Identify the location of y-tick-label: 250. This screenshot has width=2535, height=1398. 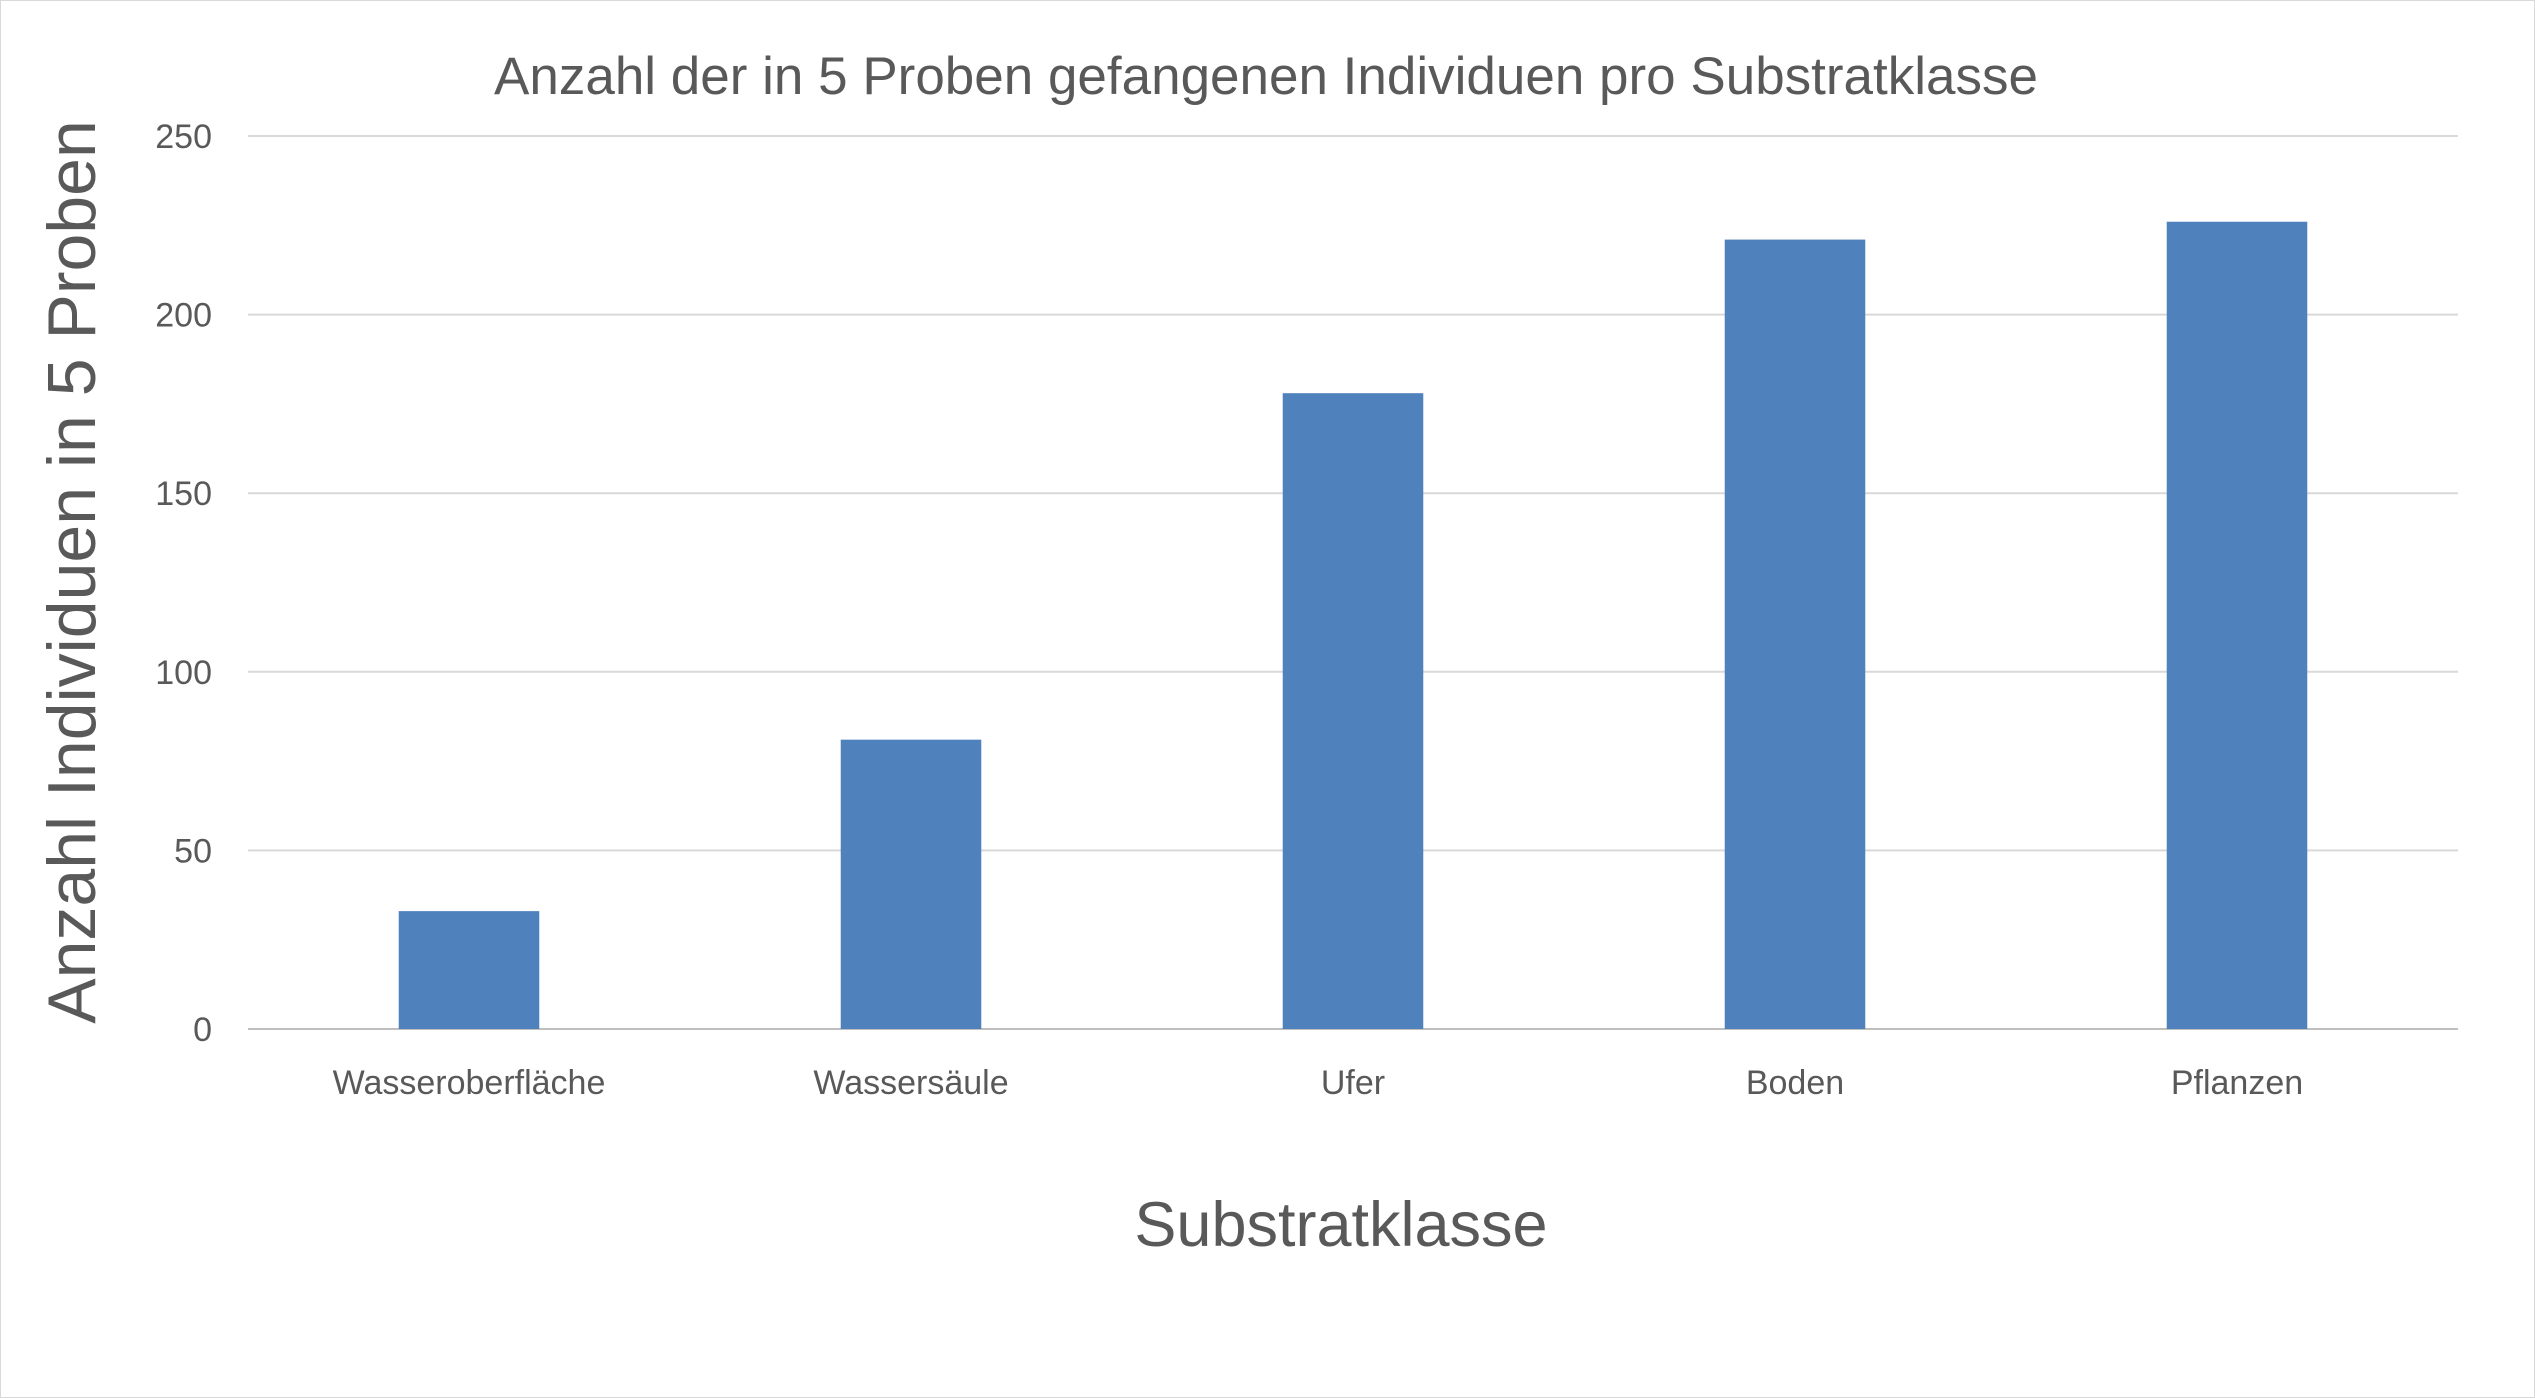
(183, 137).